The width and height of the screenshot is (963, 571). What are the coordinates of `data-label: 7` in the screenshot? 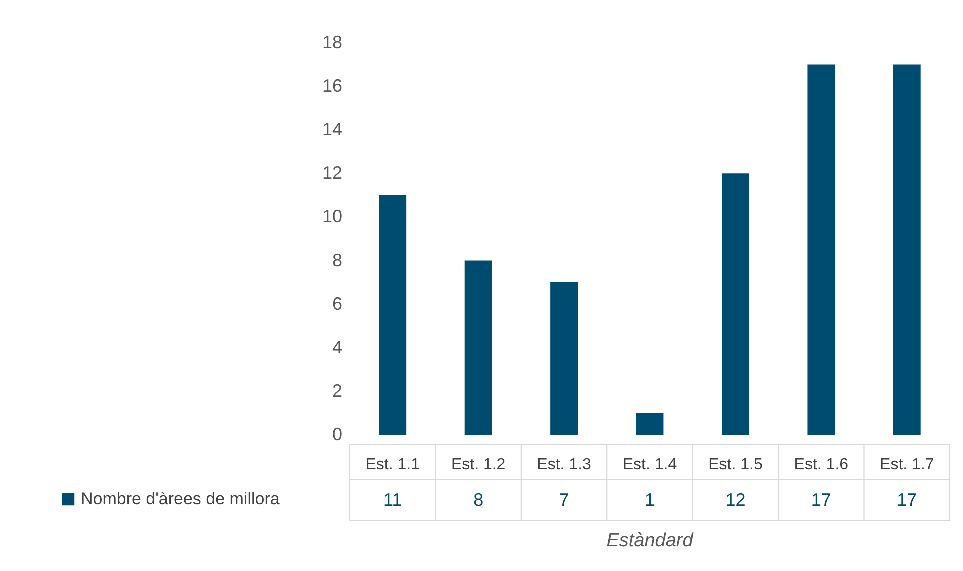 It's located at (564, 500).